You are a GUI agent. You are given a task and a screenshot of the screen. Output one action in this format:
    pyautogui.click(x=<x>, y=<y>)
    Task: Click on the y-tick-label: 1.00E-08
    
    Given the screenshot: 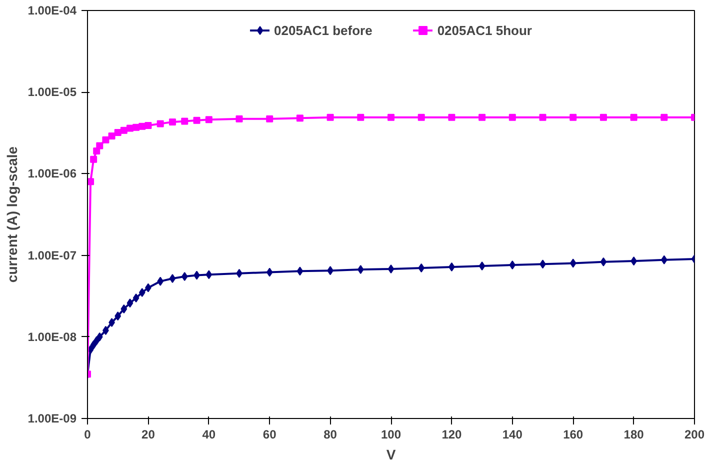 What is the action you would take?
    pyautogui.click(x=52, y=337)
    